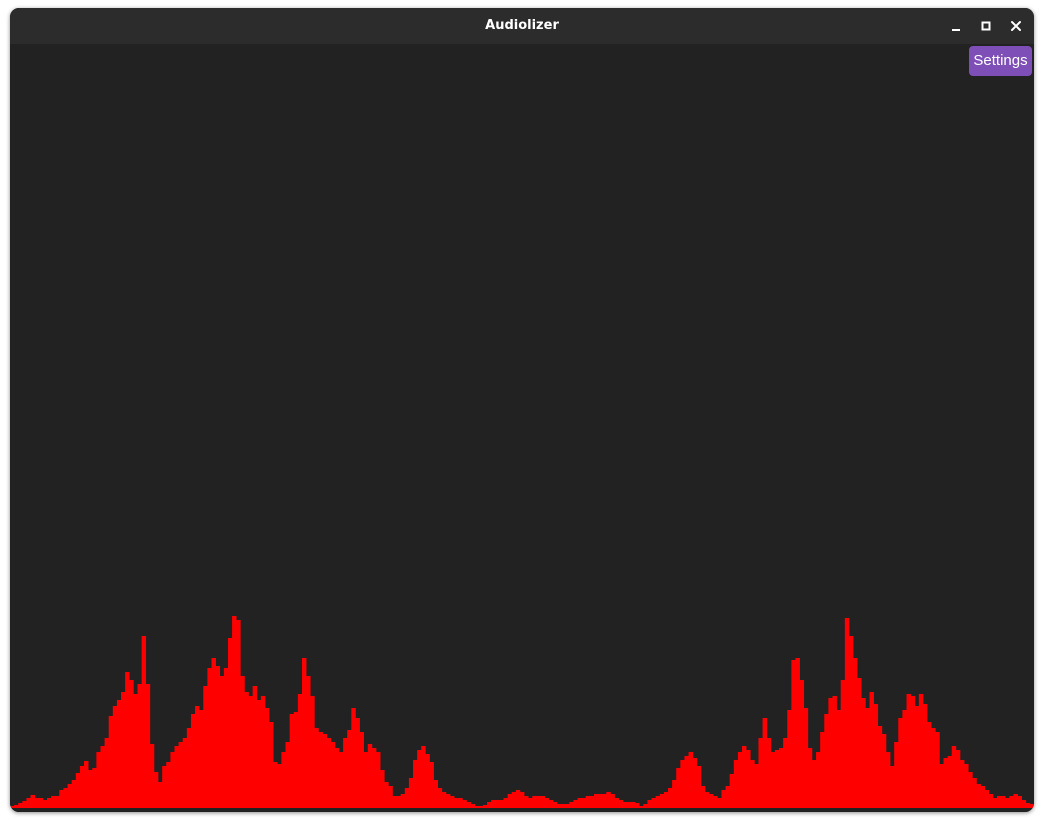  Describe the element at coordinates (986, 26) in the screenshot. I see `maximize-button` at that location.